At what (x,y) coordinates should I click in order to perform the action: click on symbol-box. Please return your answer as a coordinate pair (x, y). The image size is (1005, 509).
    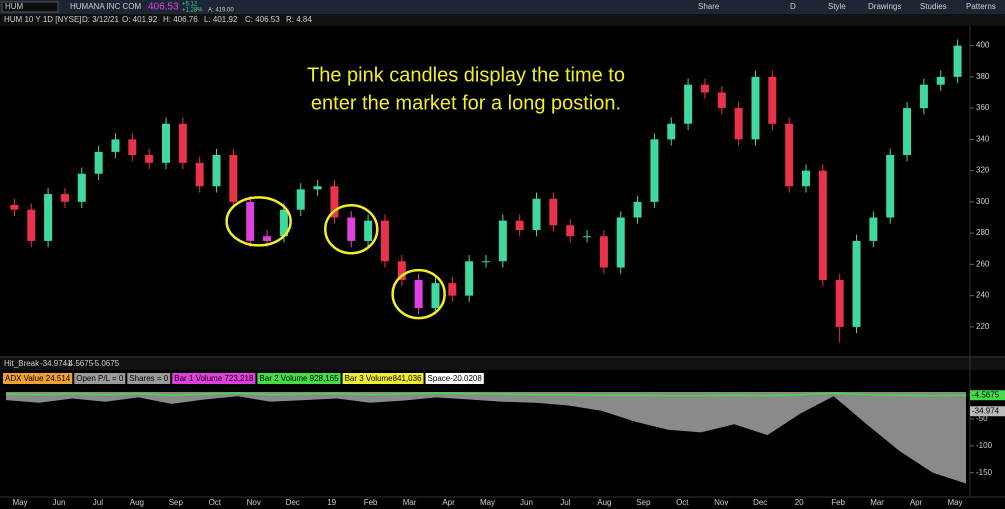
    Looking at the image, I should click on (30, 7).